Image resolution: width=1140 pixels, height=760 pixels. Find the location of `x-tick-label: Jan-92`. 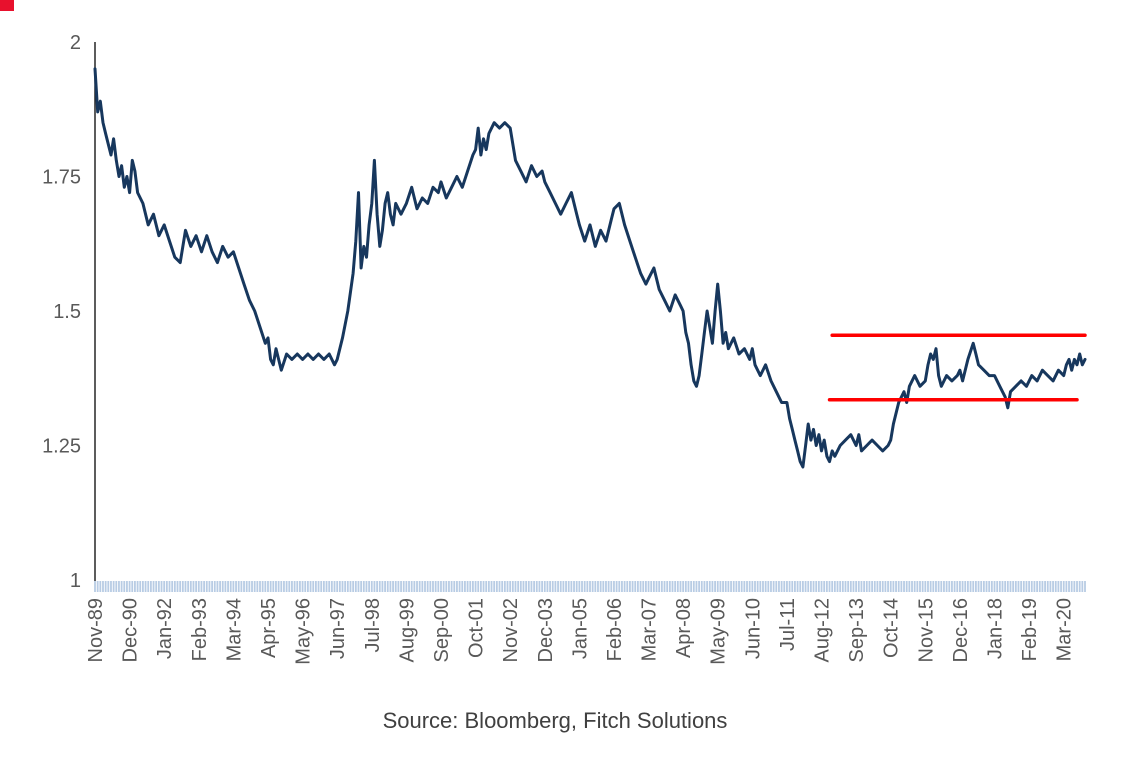

x-tick-label: Jan-92 is located at coordinates (165, 628).